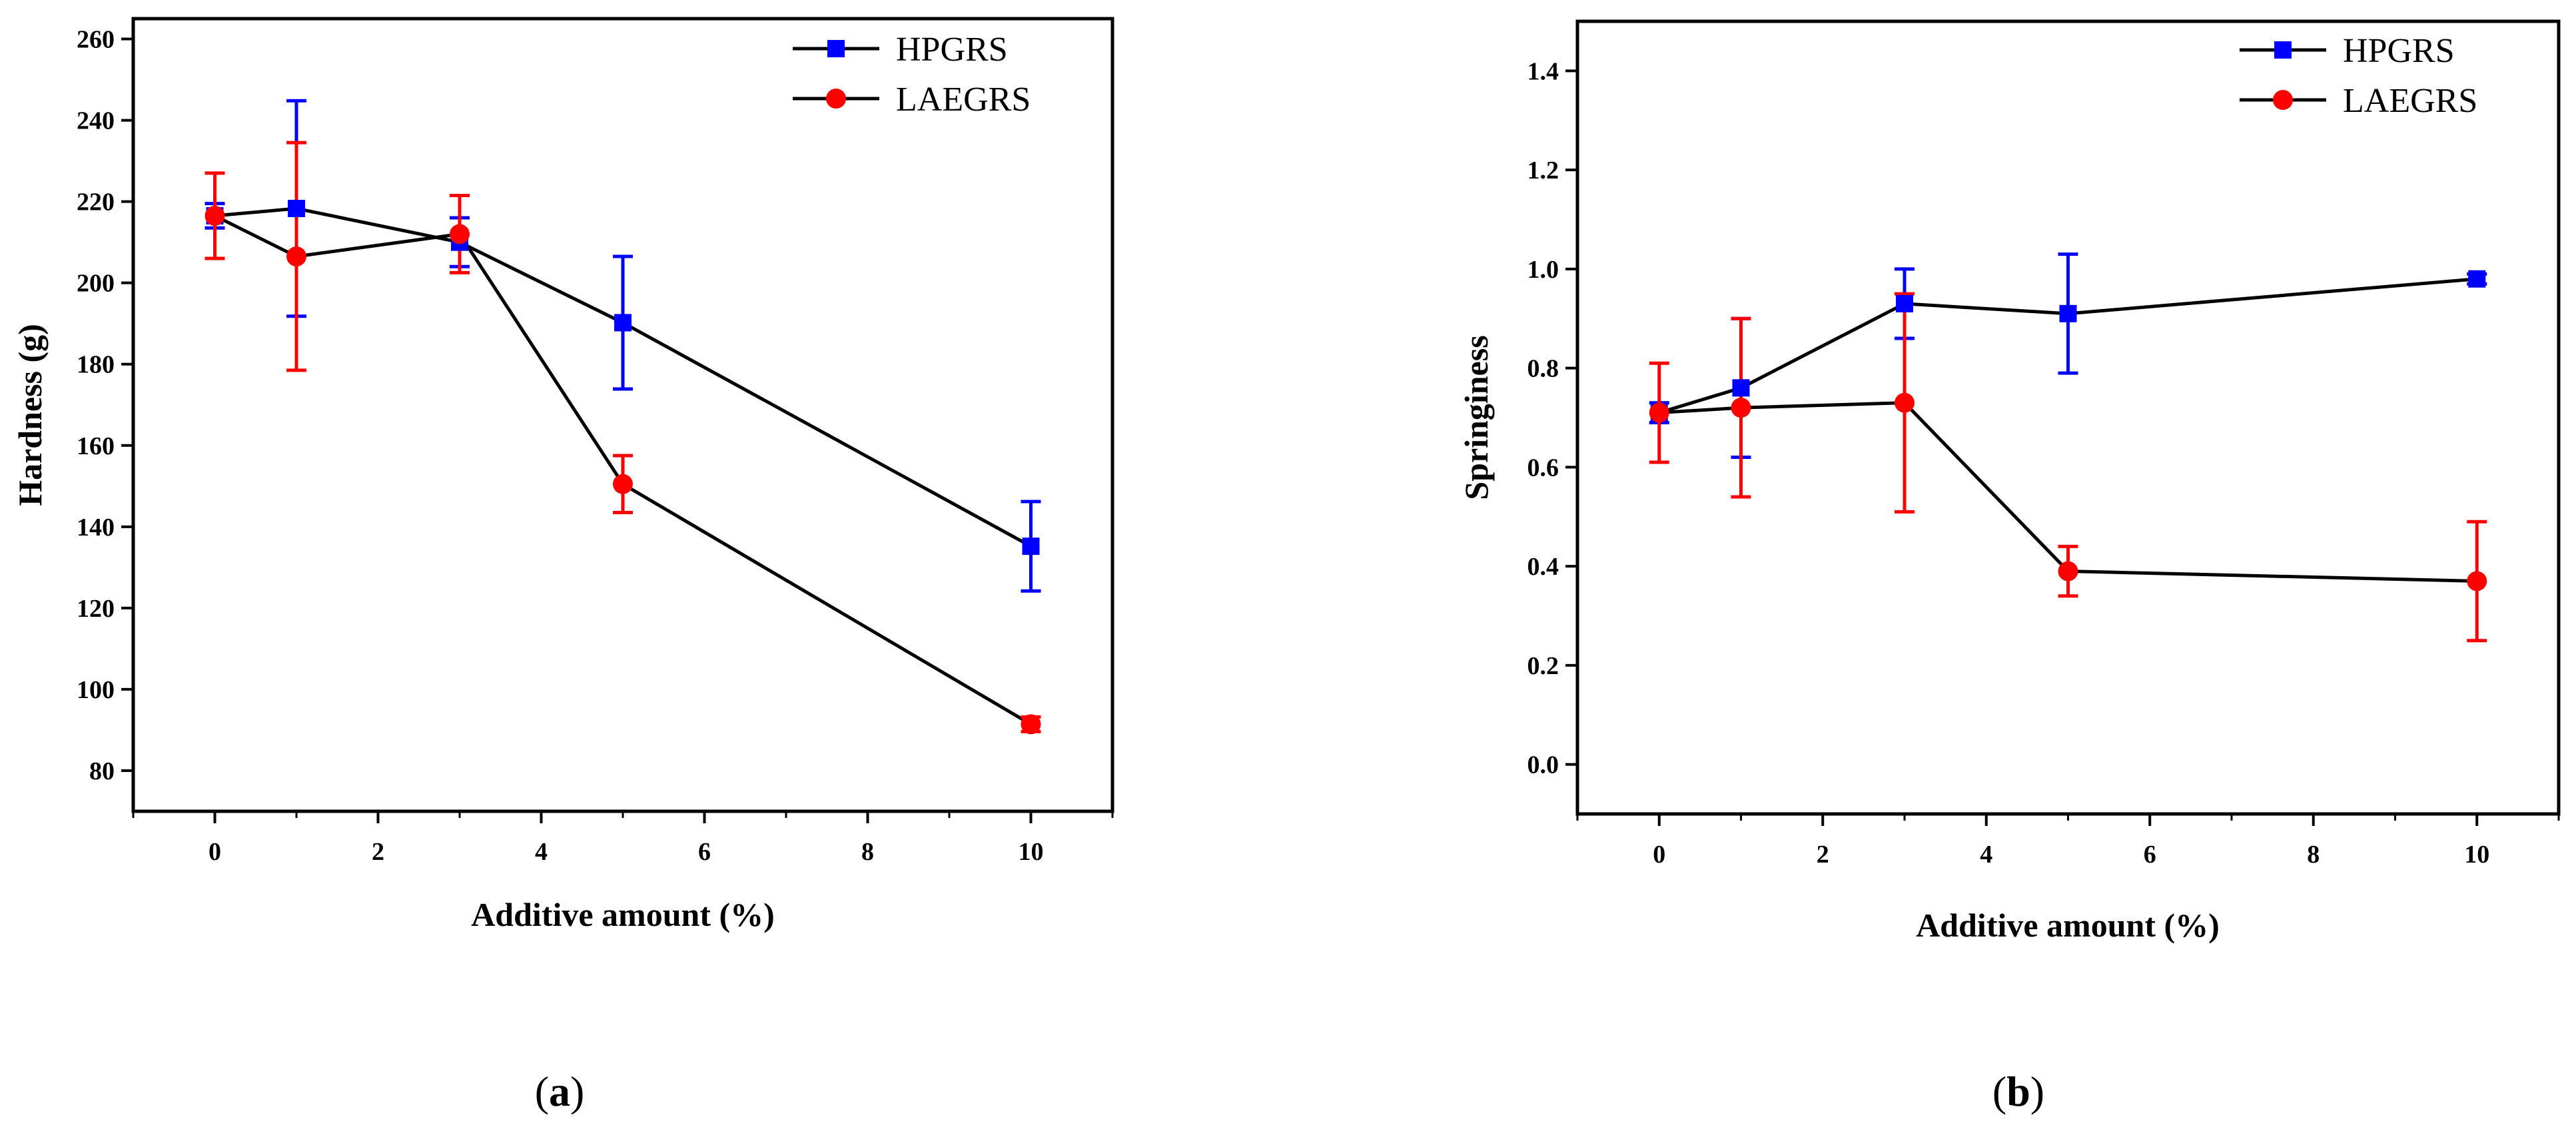 This screenshot has height=1131, width=2576. What do you see at coordinates (1543, 270) in the screenshot?
I see `y-tick-label: 1.0` at bounding box center [1543, 270].